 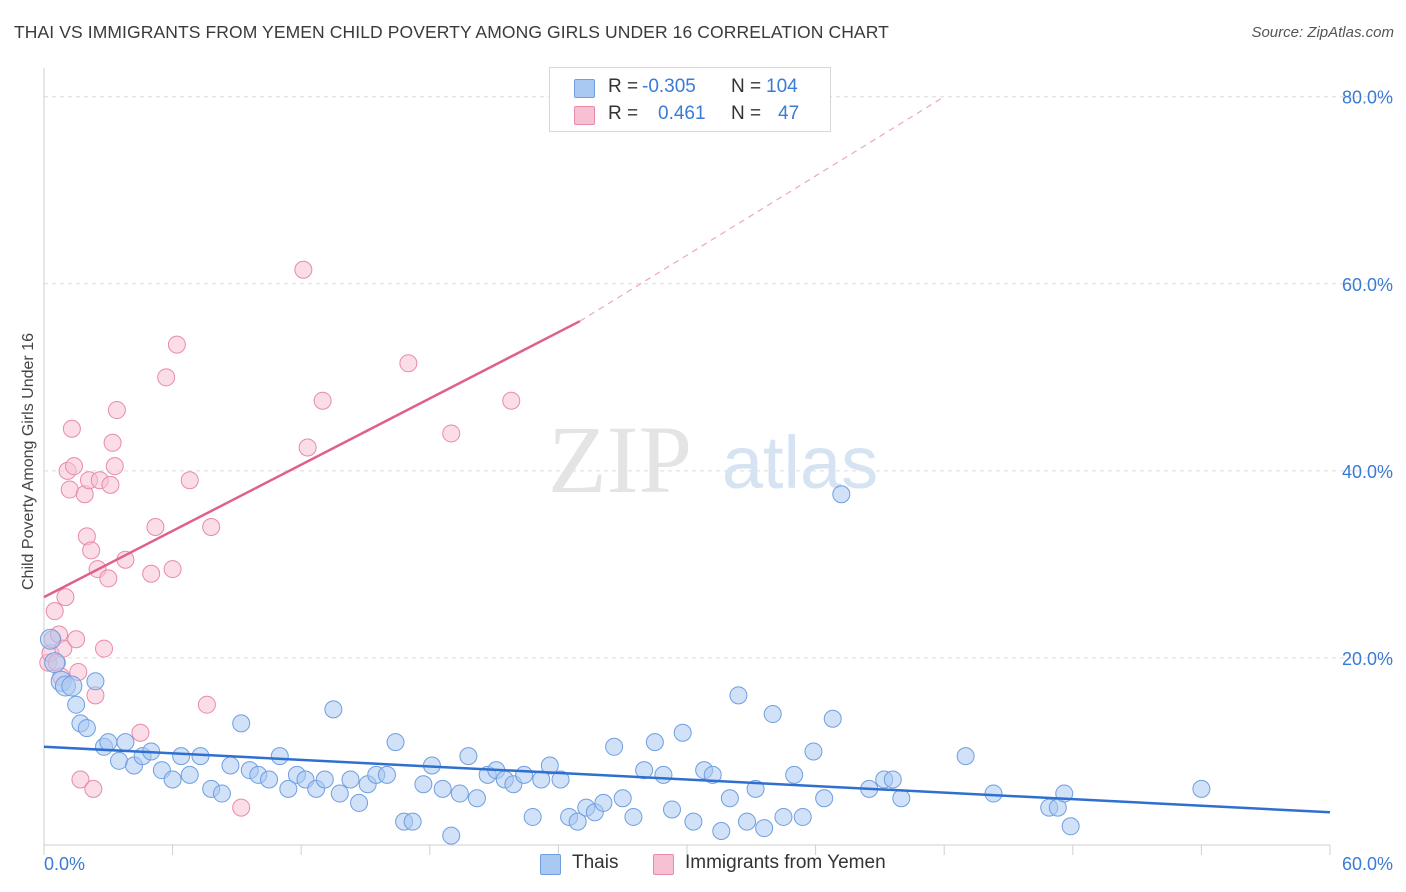 I want to click on bottom-legend-swatch-yemen, so click(x=663, y=864).